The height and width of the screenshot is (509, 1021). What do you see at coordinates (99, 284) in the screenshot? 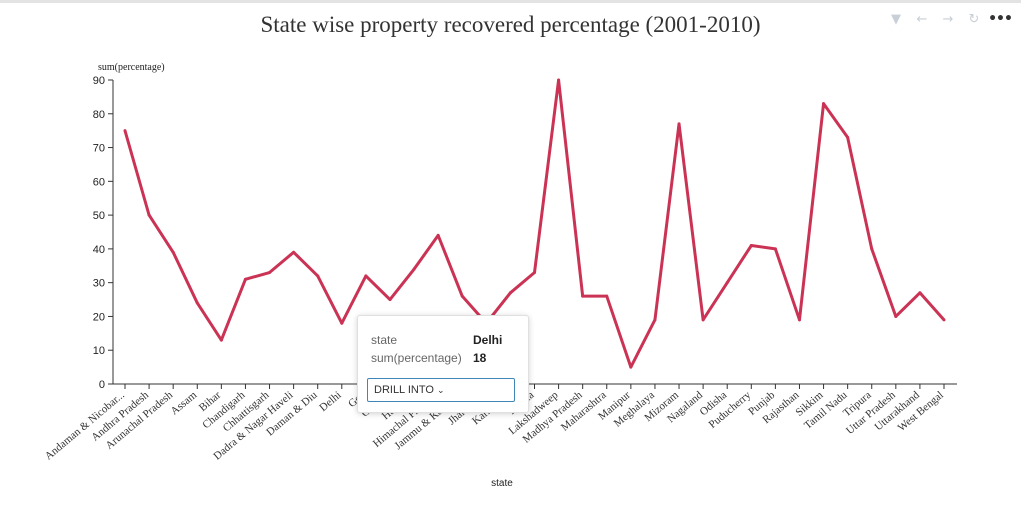
I see `y-tick-label: 30` at bounding box center [99, 284].